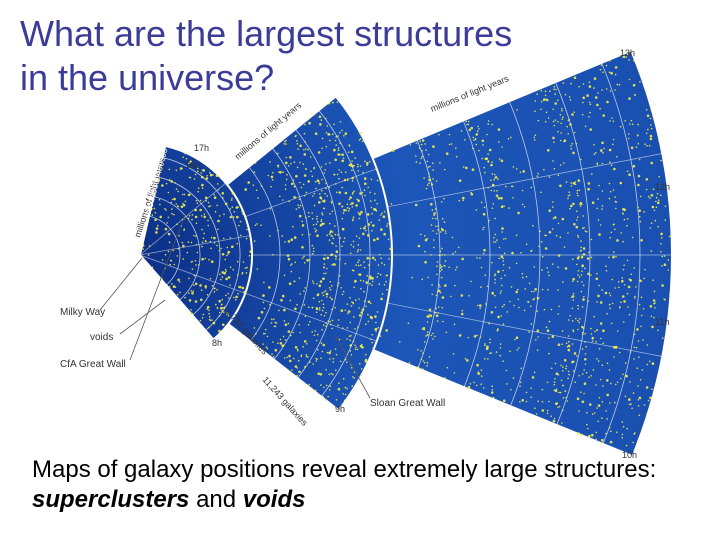 This screenshot has height=540, width=720. What do you see at coordinates (344, 253) in the screenshot?
I see `distance-arc` at bounding box center [344, 253].